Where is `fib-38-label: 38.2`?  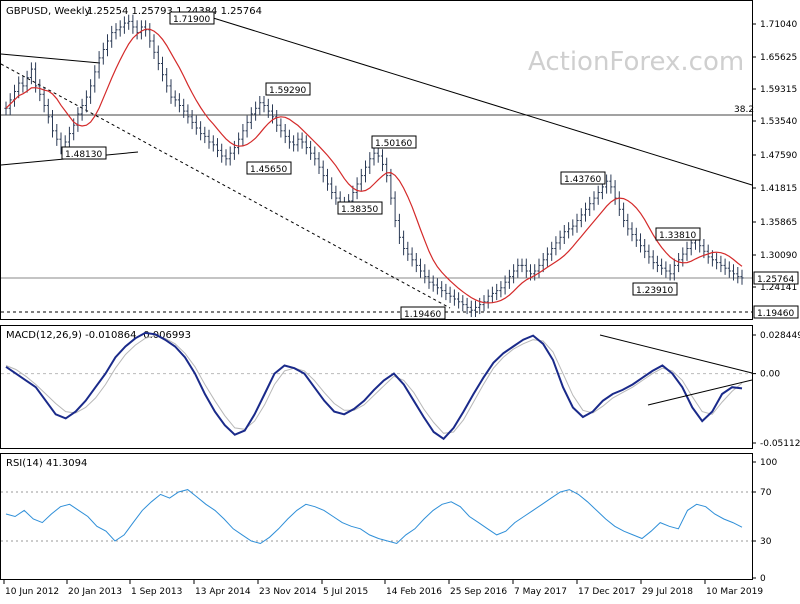
fib-38-label: 38.2 is located at coordinates (744, 110).